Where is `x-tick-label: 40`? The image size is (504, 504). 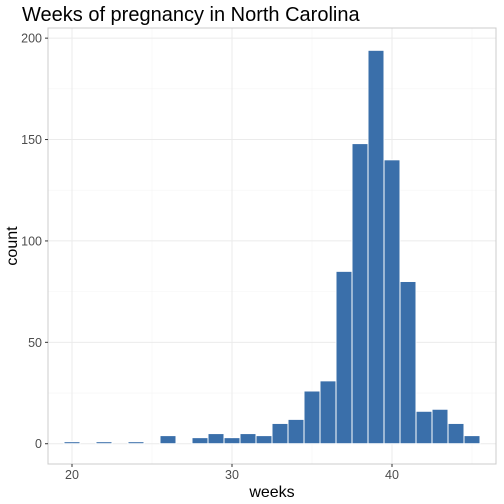
x-tick-label: 40 is located at coordinates (392, 475).